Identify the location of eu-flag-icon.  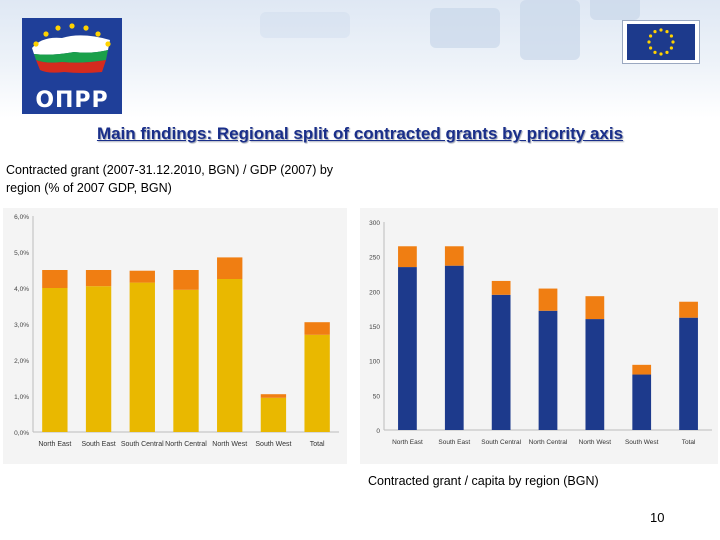
(661, 42).